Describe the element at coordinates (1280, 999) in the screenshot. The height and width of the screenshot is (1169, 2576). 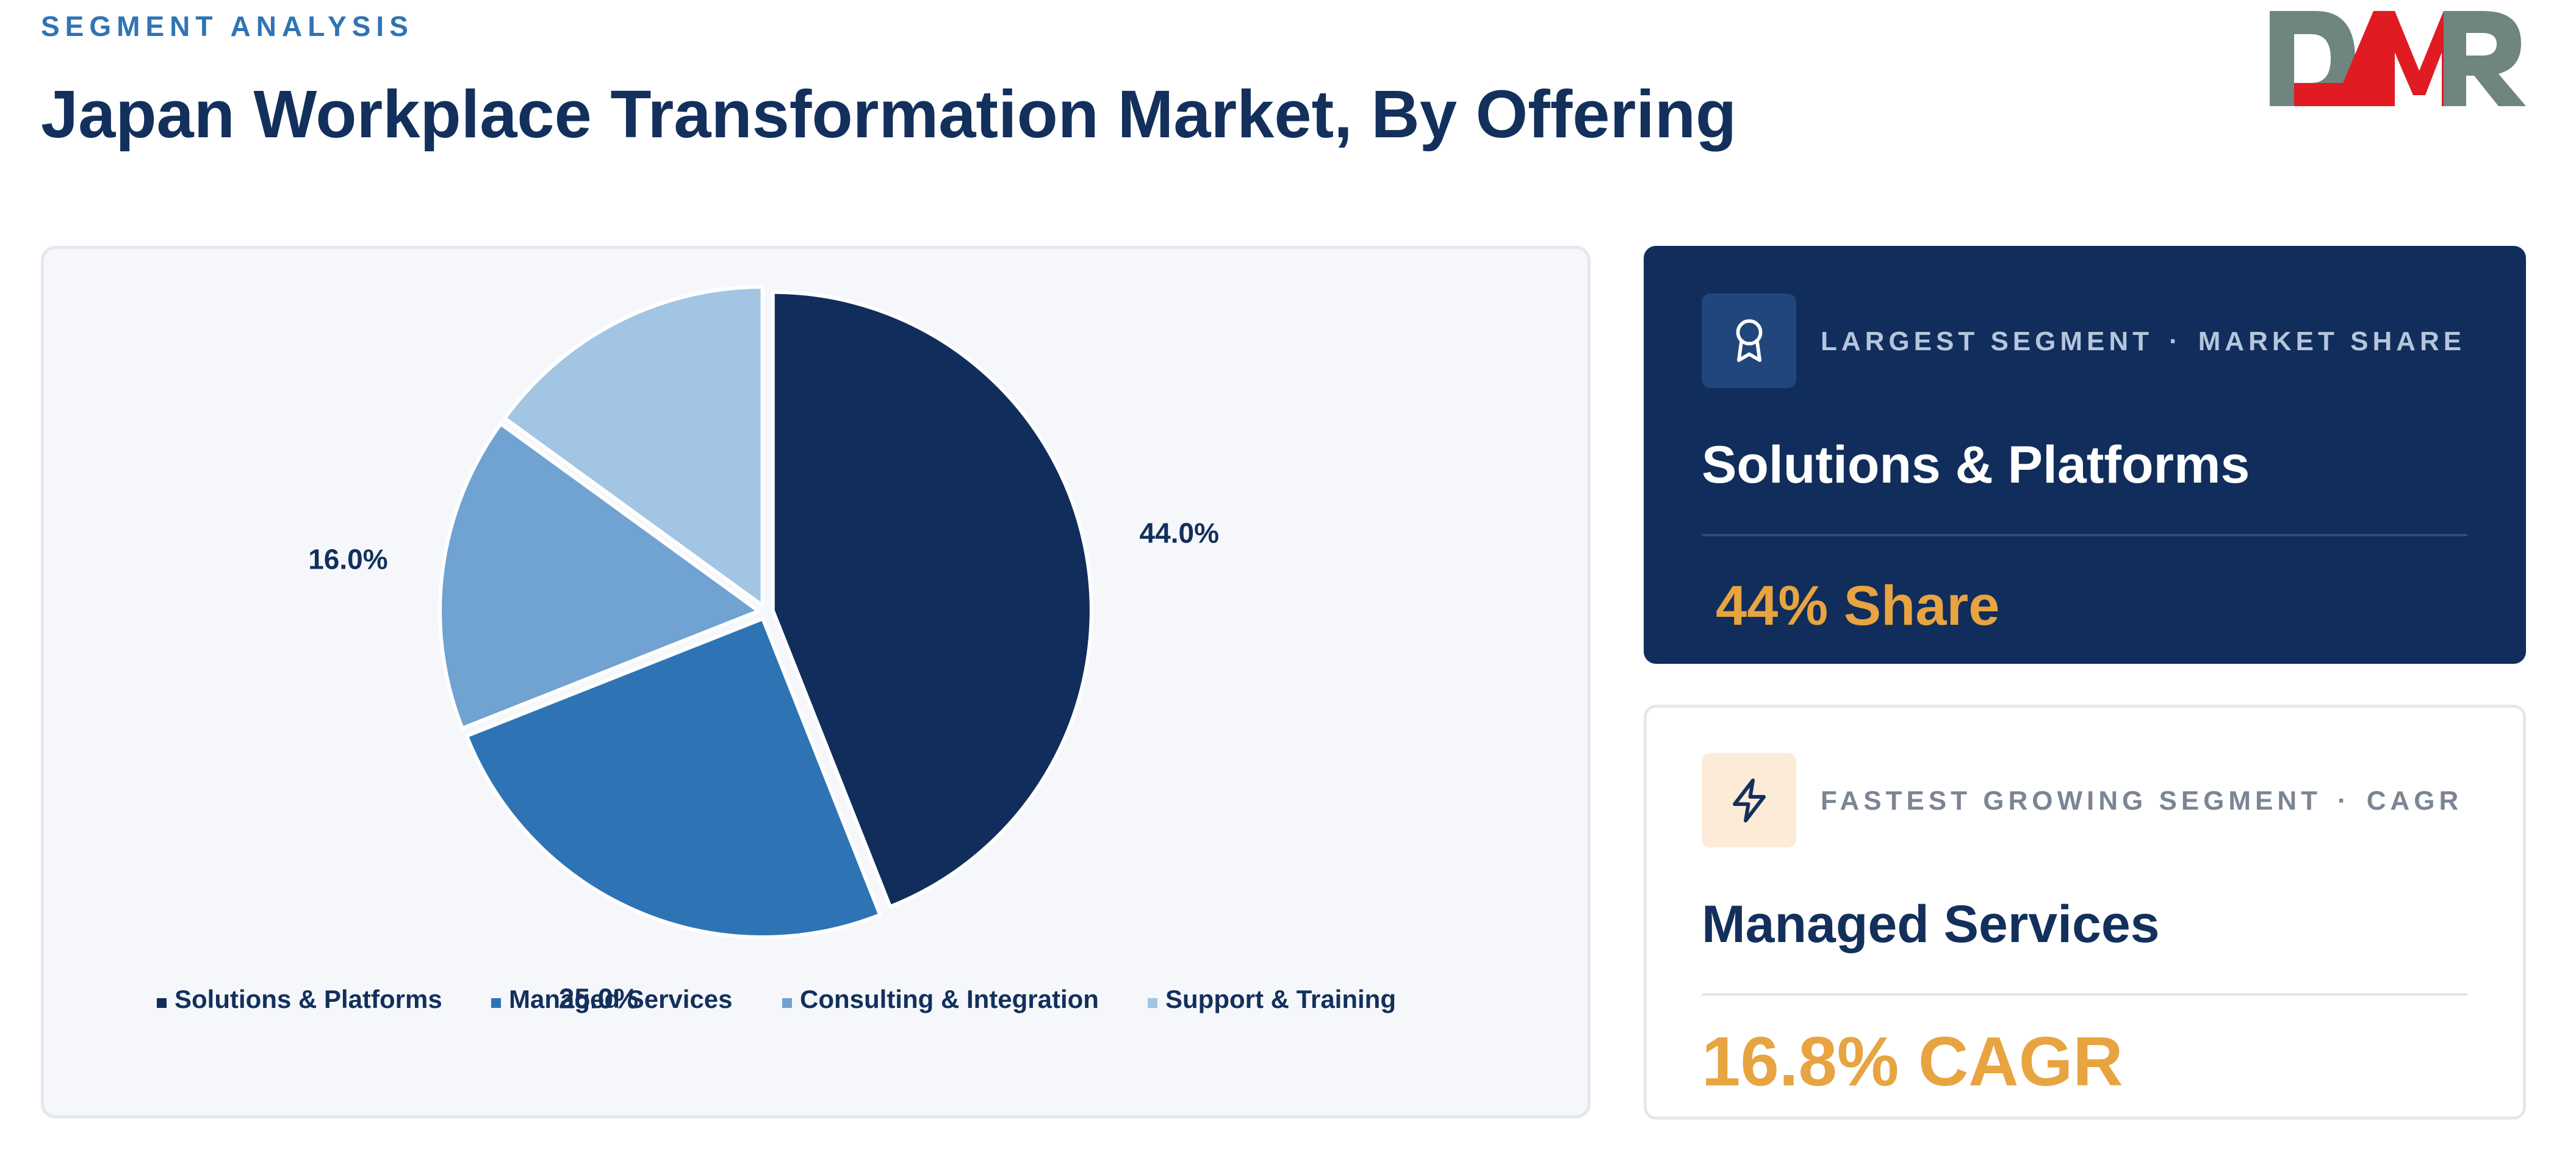
I see `legend-entry: Support & Training` at that location.